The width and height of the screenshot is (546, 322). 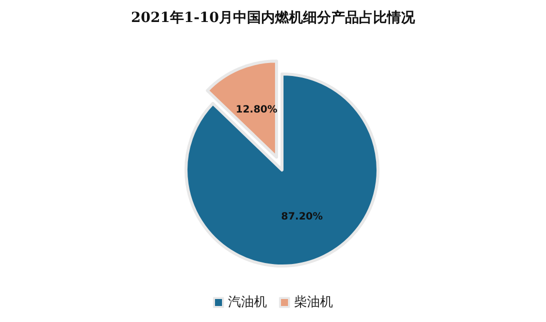 What do you see at coordinates (302, 216) in the screenshot?
I see `data-label: 87.20%` at bounding box center [302, 216].